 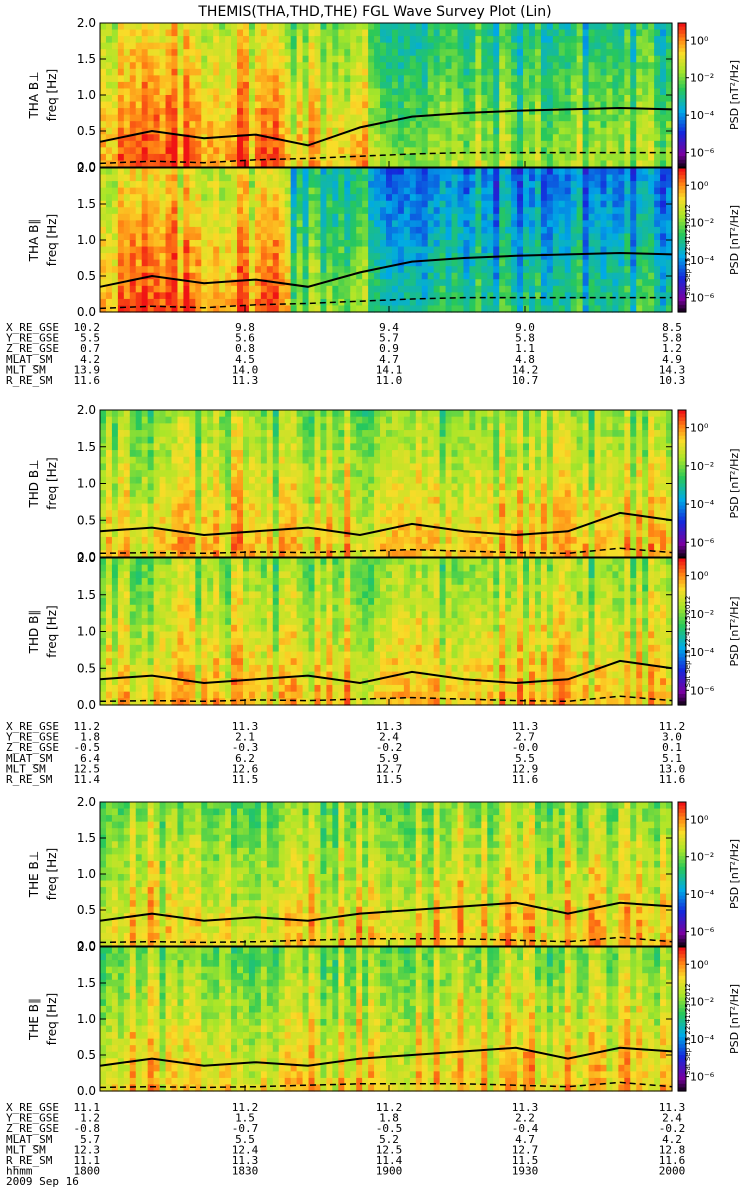 I want to click on colorbar-cell, so click(x=682, y=118).